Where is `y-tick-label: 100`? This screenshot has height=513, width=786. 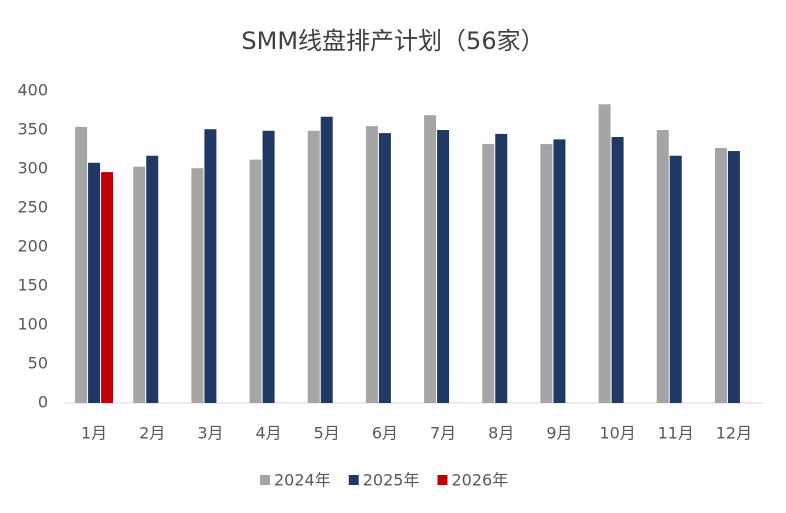
y-tick-label: 100 is located at coordinates (32, 324).